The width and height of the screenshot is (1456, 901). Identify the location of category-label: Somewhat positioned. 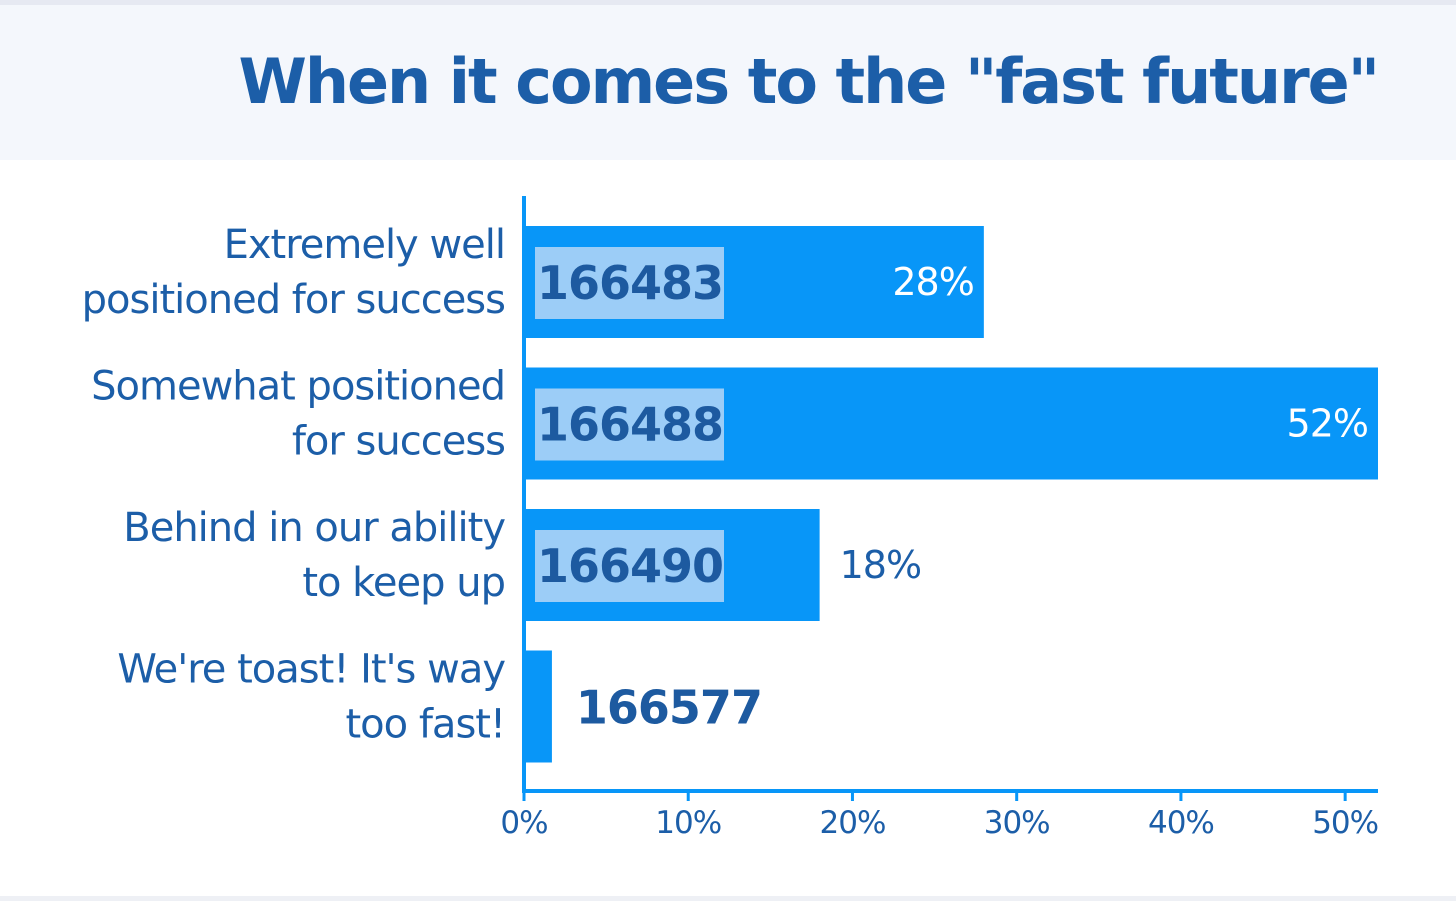
(298, 387).